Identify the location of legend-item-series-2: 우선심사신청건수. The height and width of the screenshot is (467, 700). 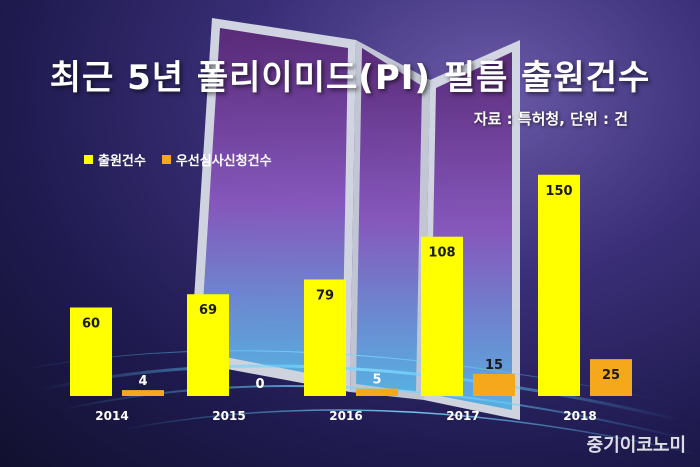
(216, 159).